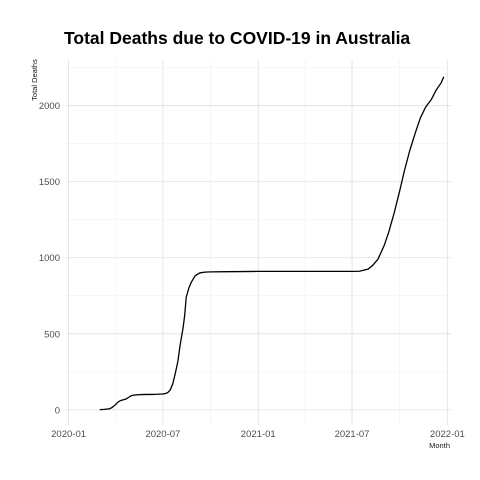 The height and width of the screenshot is (480, 480). Describe the element at coordinates (52, 334) in the screenshot. I see `y-tick-label: 500` at that location.